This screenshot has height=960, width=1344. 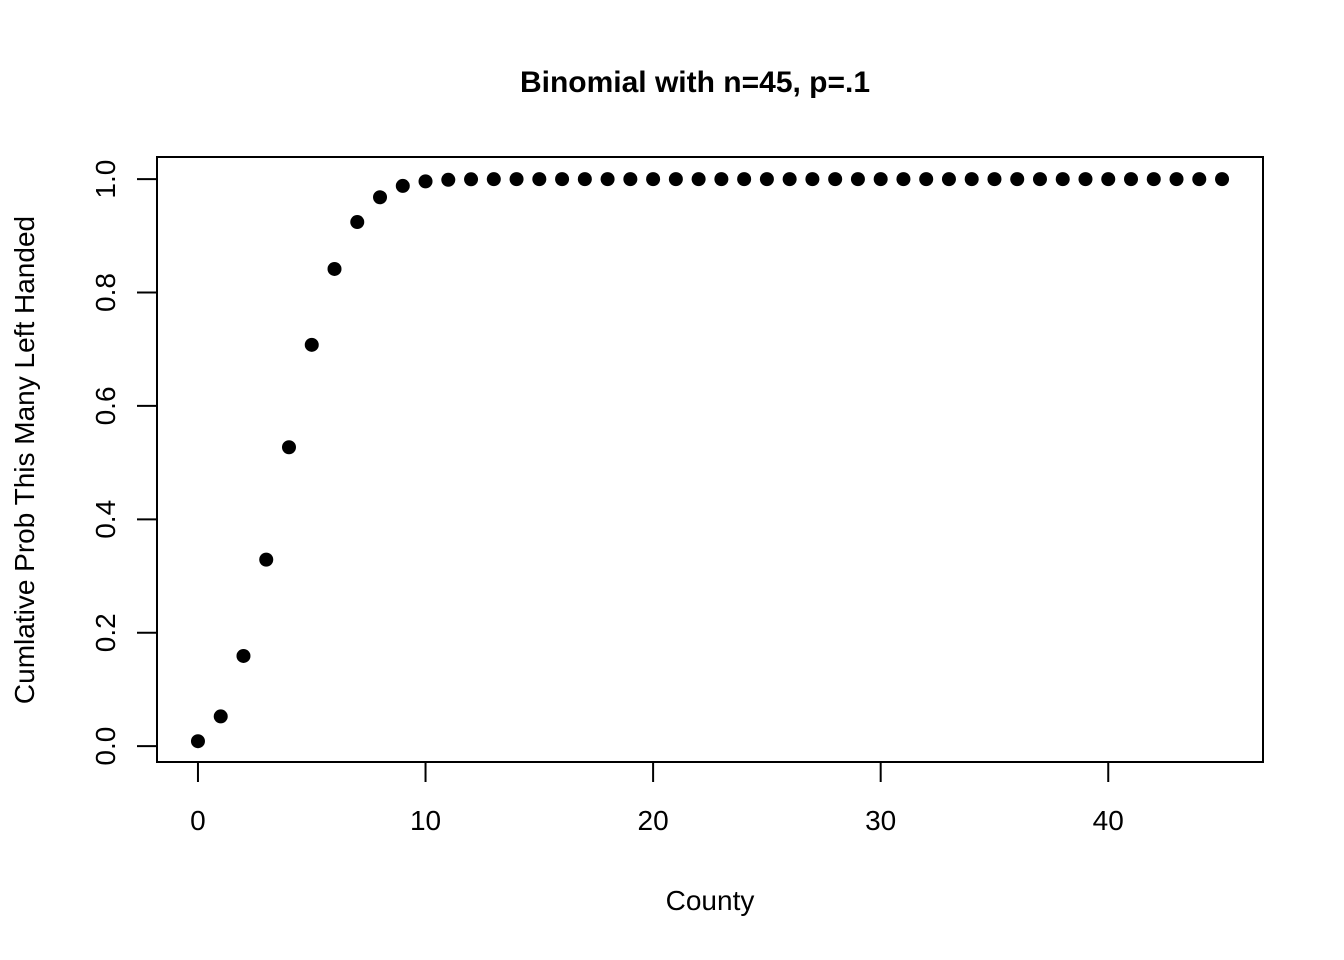 I want to click on x-tick-label: 10, so click(x=425, y=820).